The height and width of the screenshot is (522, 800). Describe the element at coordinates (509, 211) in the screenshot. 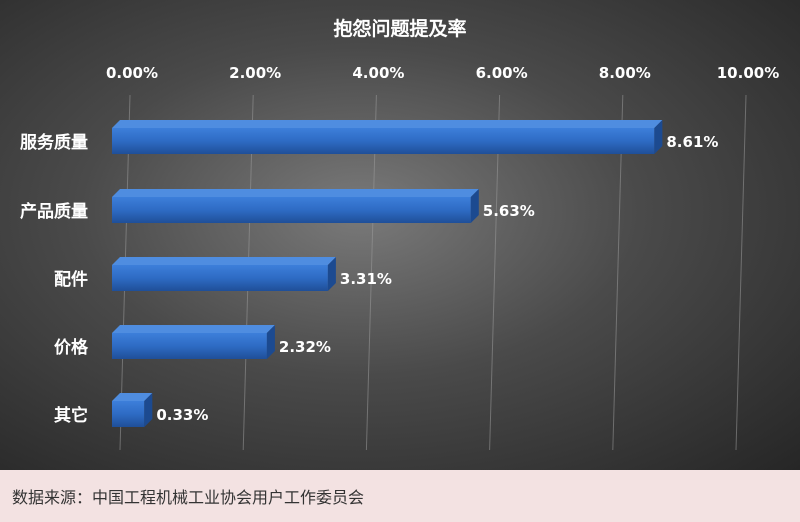

I see `data-label: 5.63%` at that location.